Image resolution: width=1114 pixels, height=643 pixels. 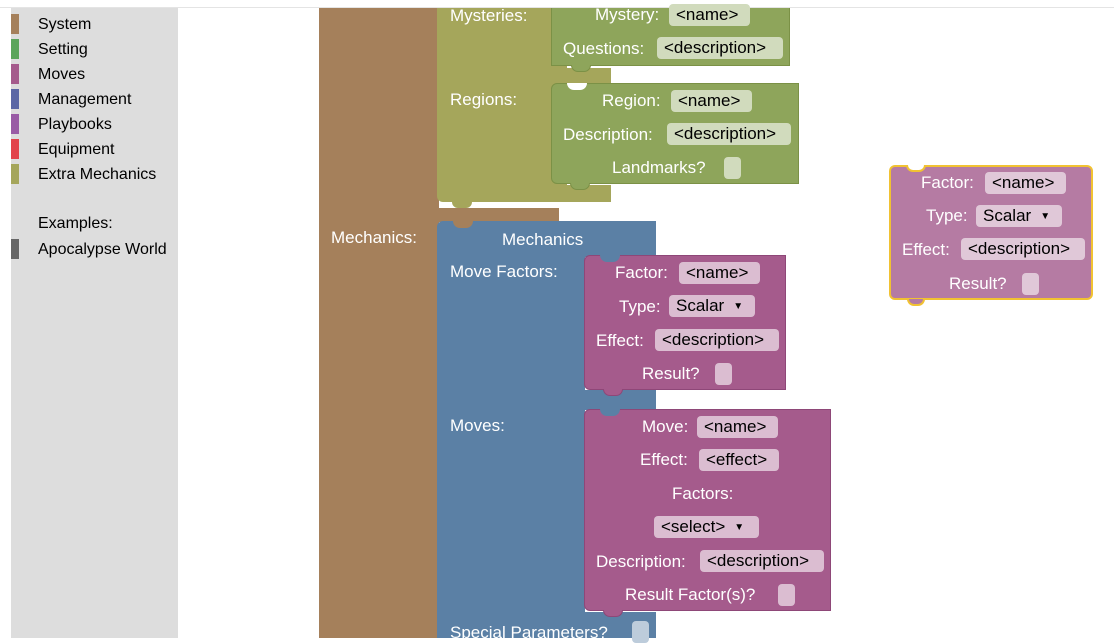 What do you see at coordinates (484, 99) in the screenshot?
I see `regions-label: Regions:` at bounding box center [484, 99].